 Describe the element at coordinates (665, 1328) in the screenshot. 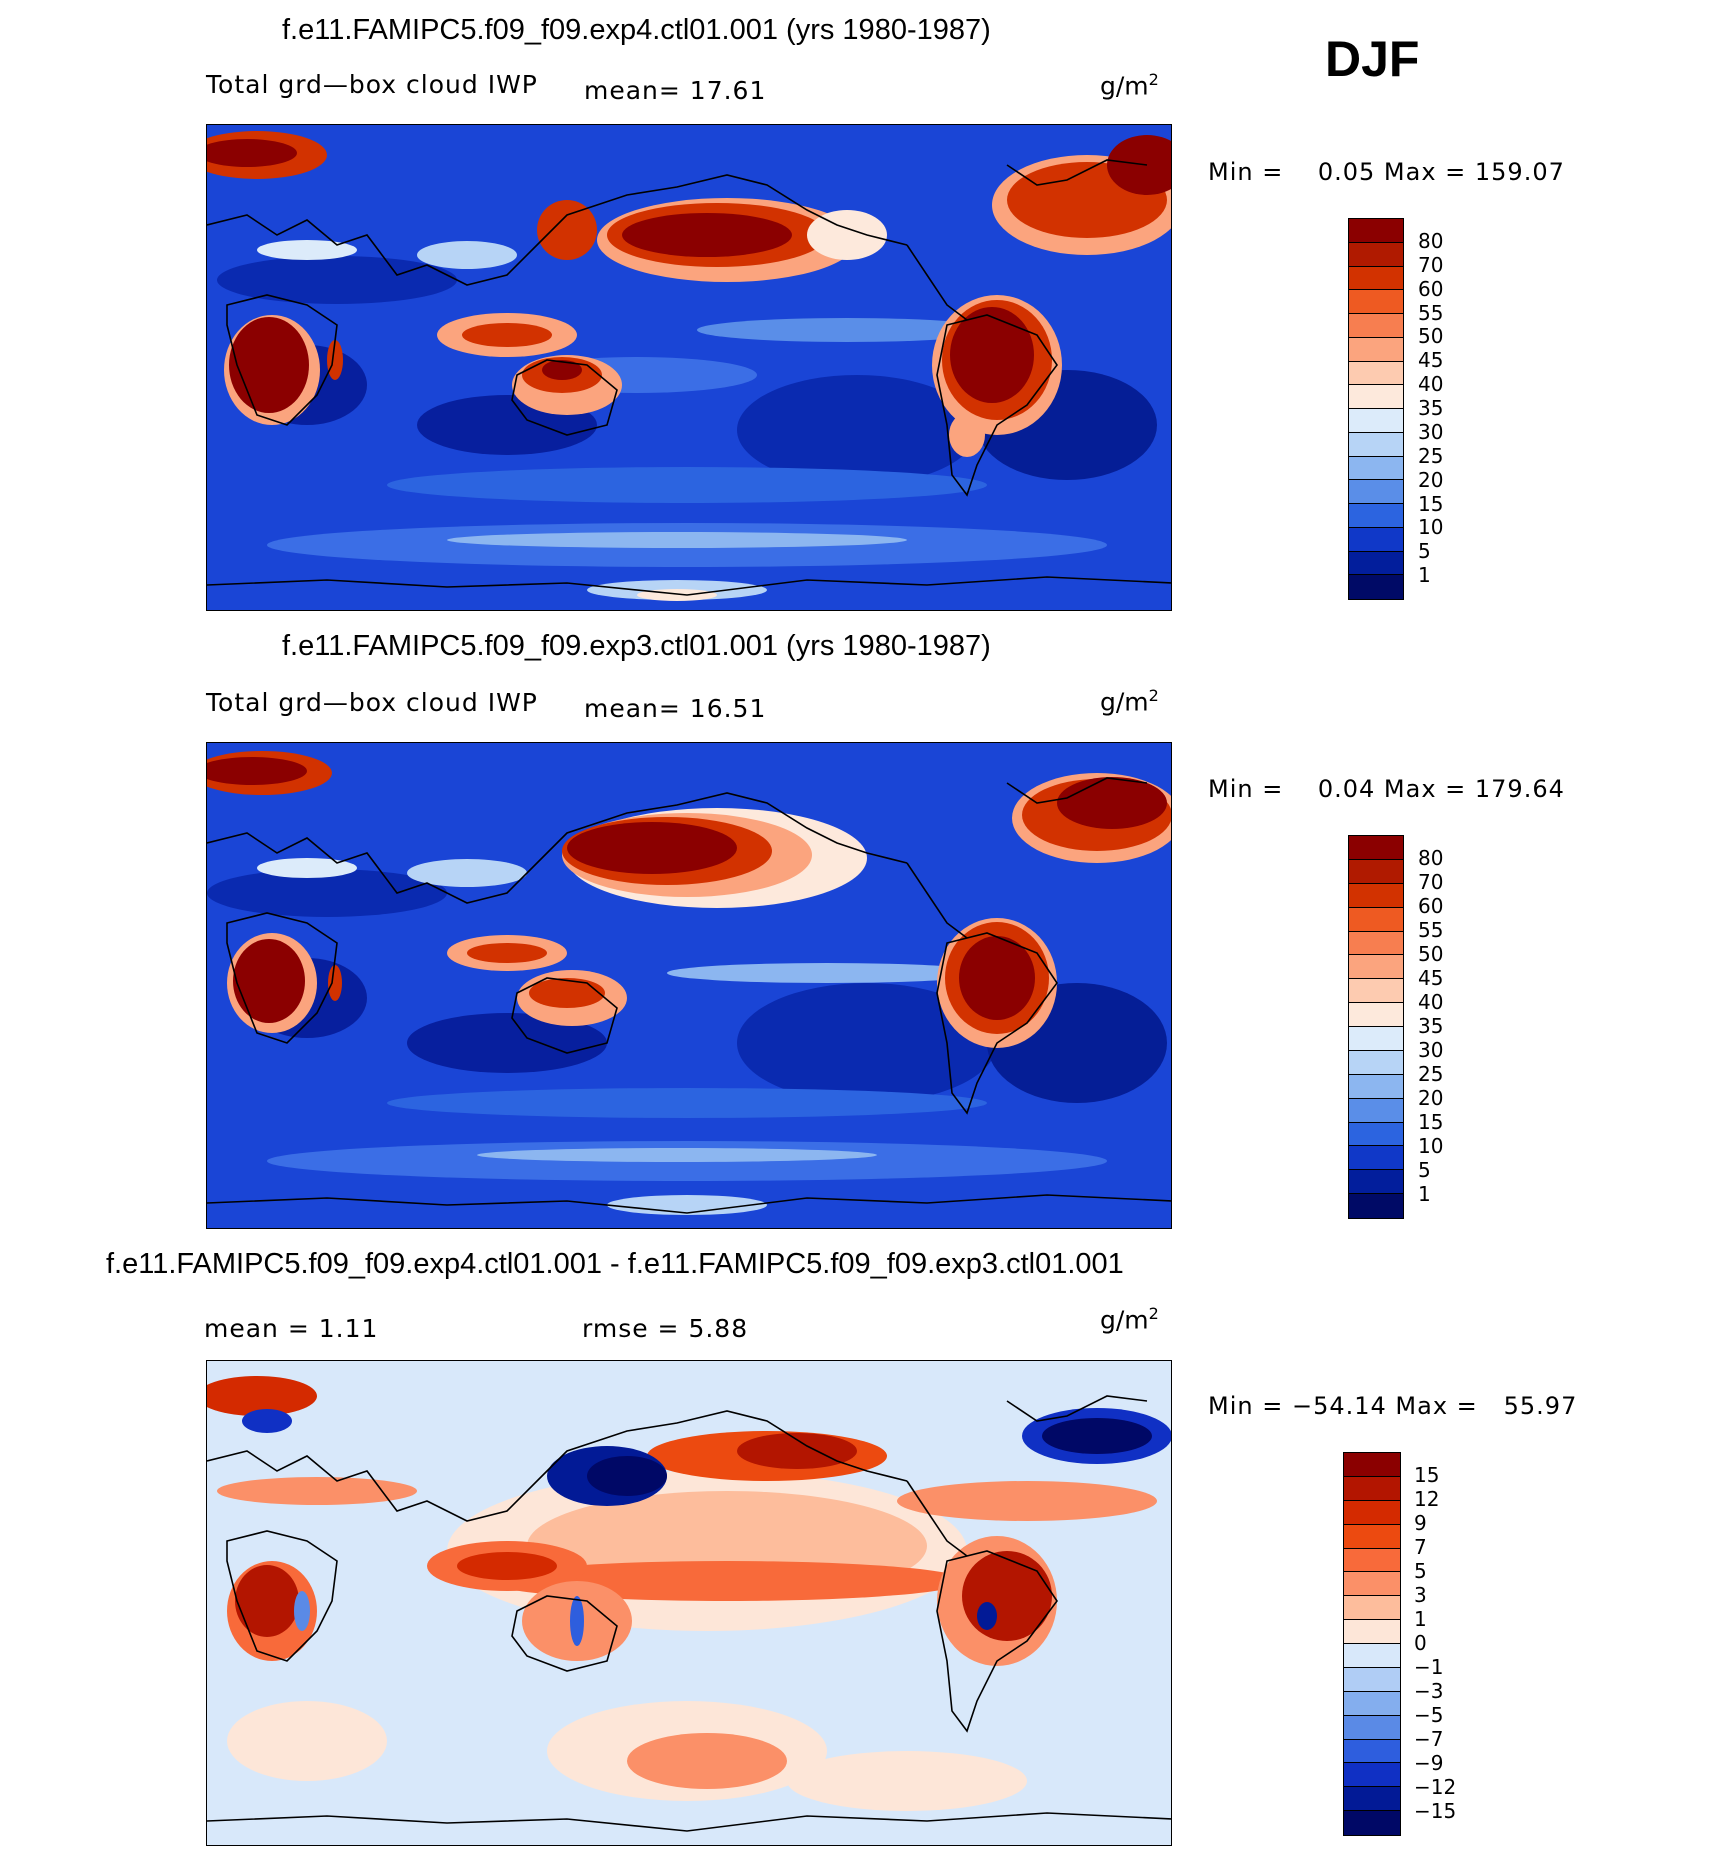

I see `rmse-label: rmse = 5.88` at that location.